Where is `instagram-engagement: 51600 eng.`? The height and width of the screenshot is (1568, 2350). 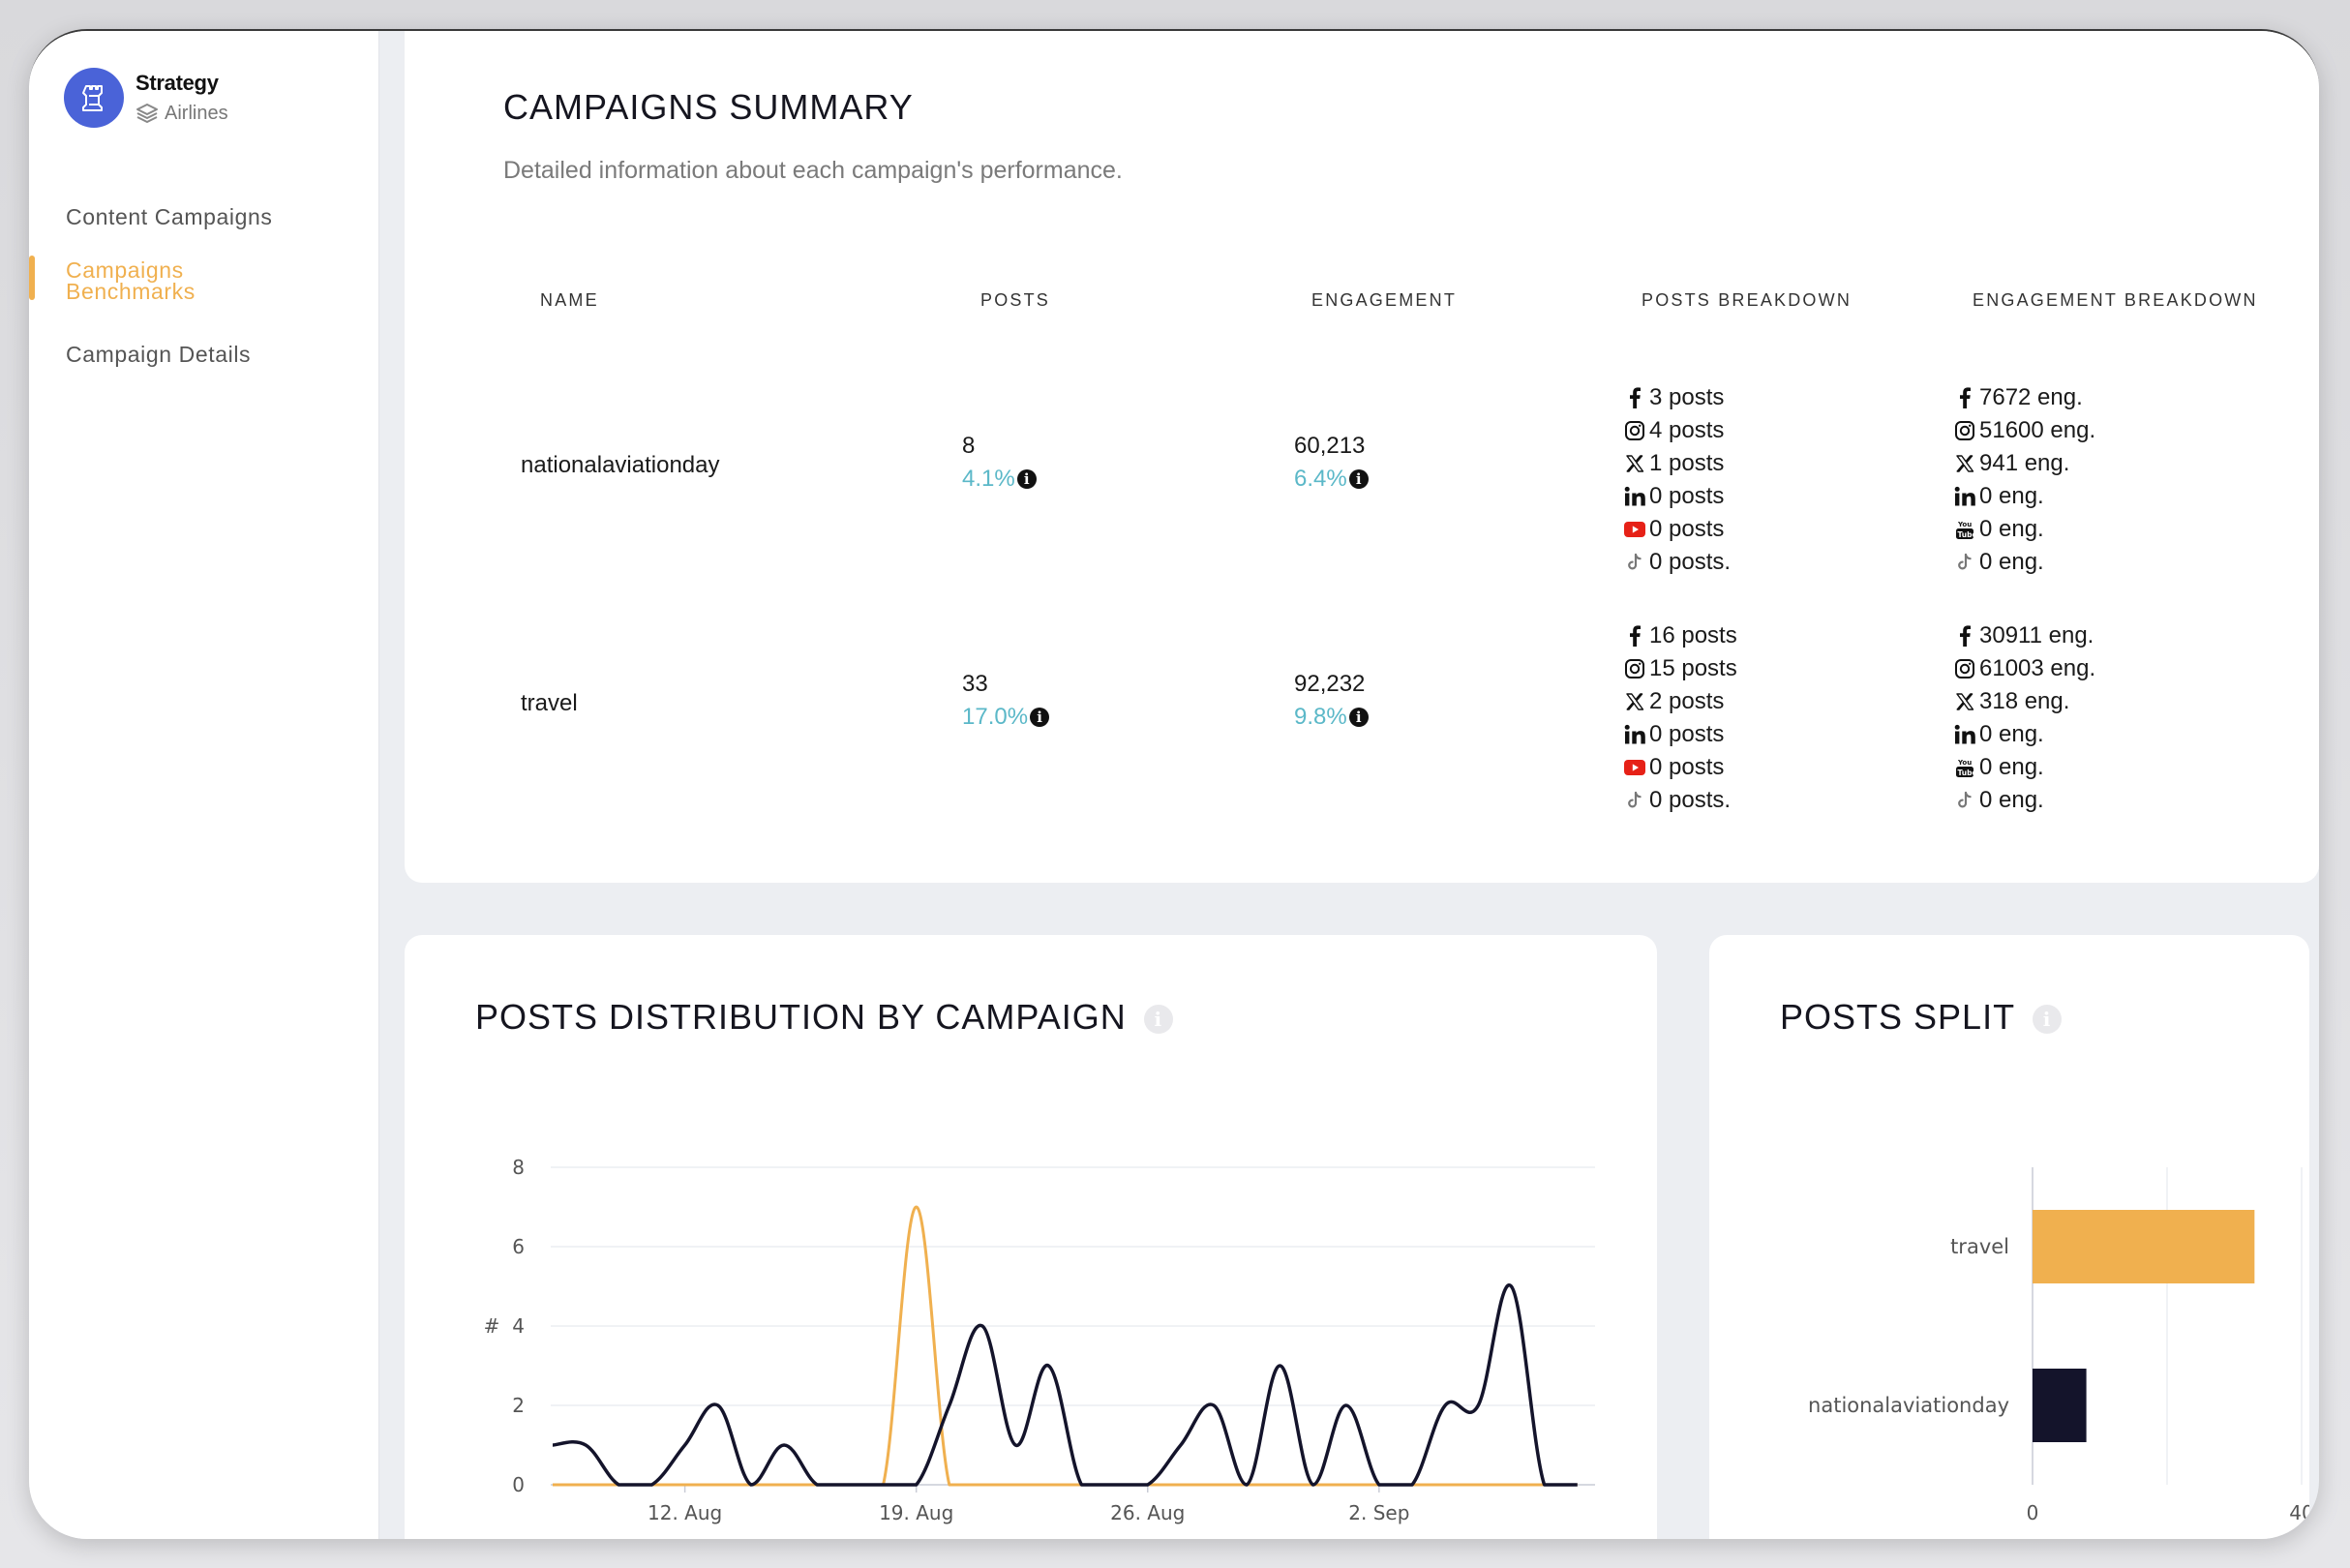 instagram-engagement: 51600 eng. is located at coordinates (2037, 430).